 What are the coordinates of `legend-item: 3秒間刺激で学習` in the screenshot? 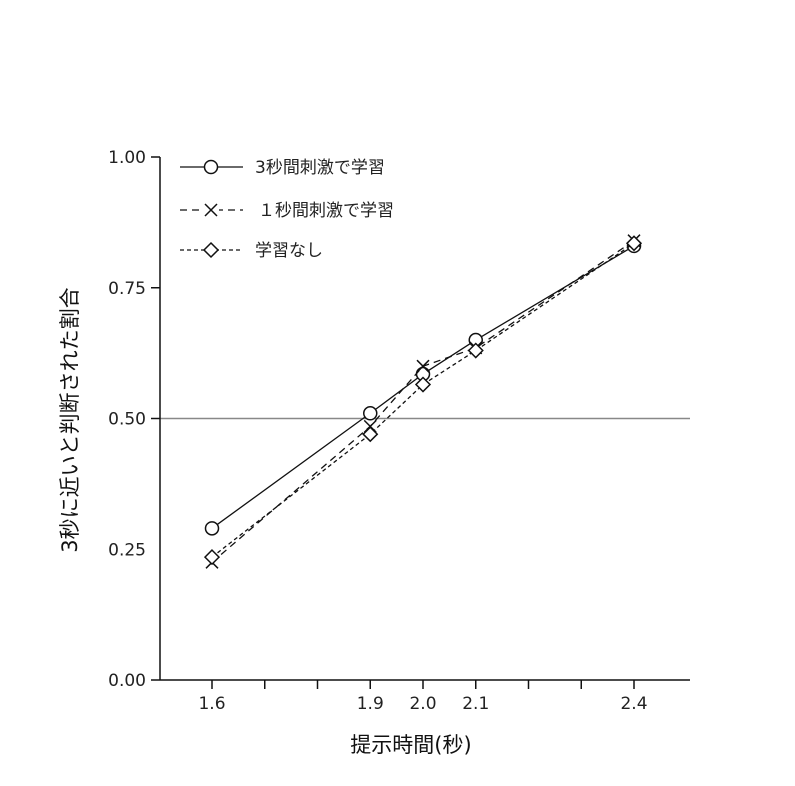 It's located at (282, 168).